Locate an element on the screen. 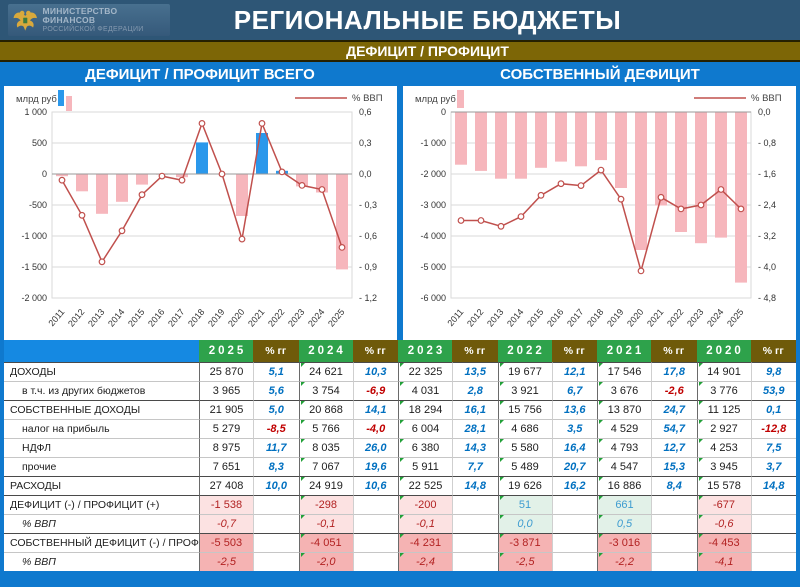 The width and height of the screenshot is (800, 587). pct-cell: 8,3 is located at coordinates (276, 466).